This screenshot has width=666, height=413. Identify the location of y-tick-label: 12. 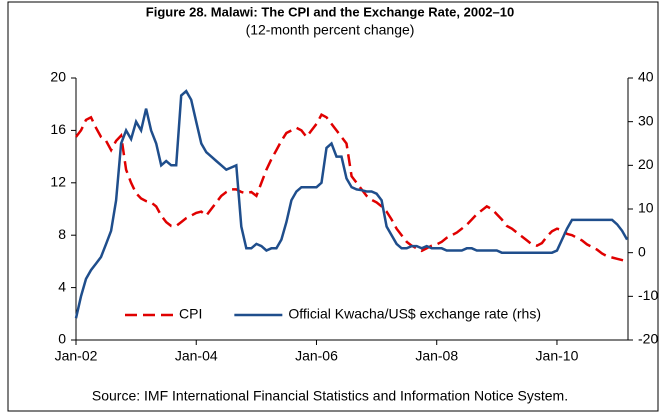
(58, 182).